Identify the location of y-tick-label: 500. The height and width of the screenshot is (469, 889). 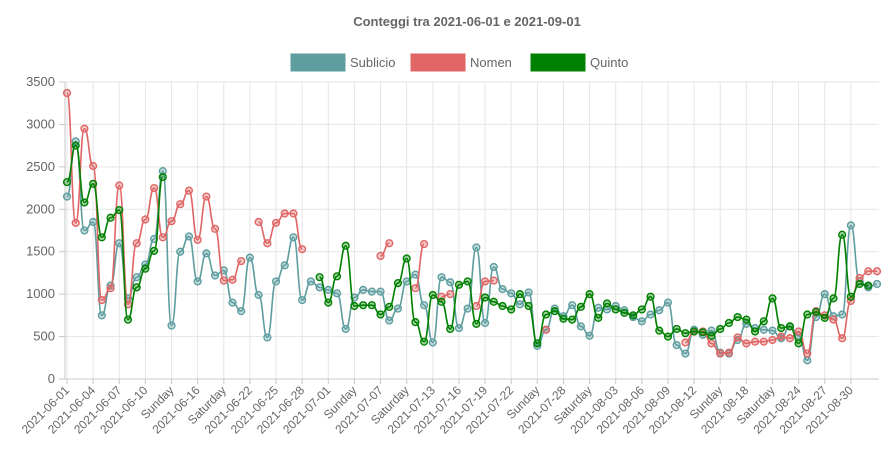
(44, 336).